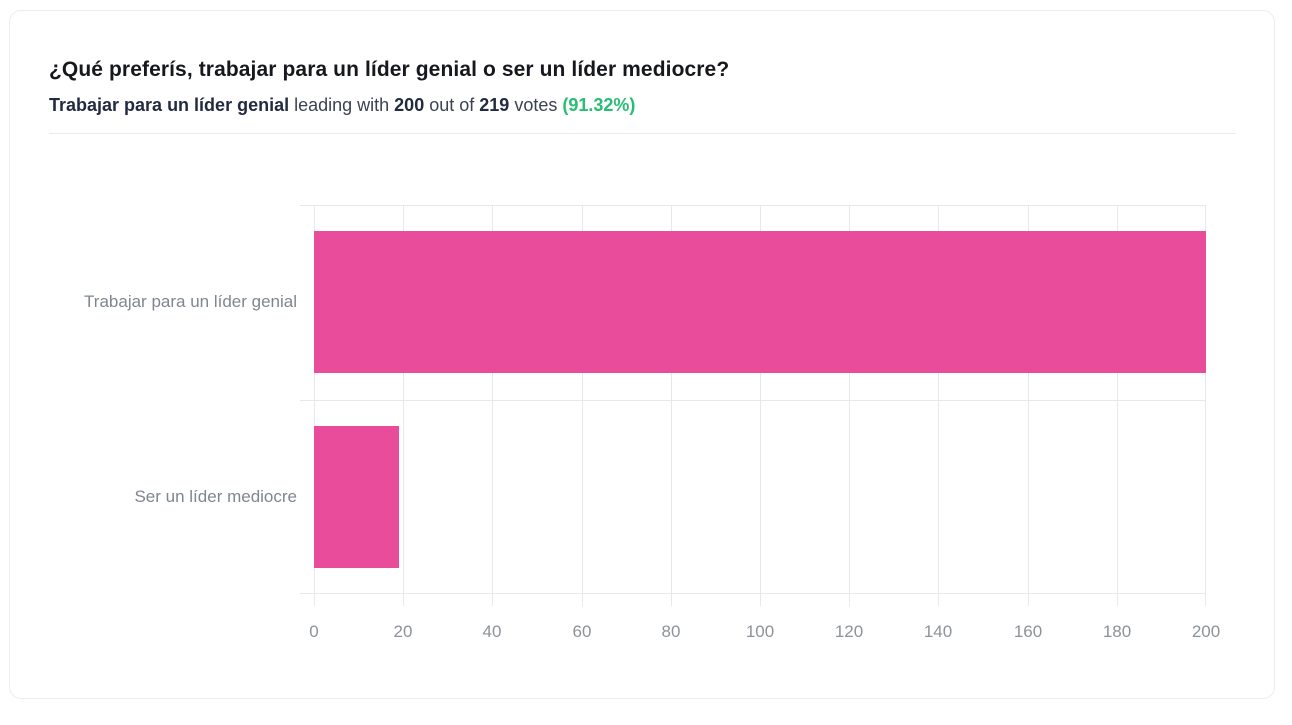  I want to click on x-axis-tick-label: 80, so click(671, 631).